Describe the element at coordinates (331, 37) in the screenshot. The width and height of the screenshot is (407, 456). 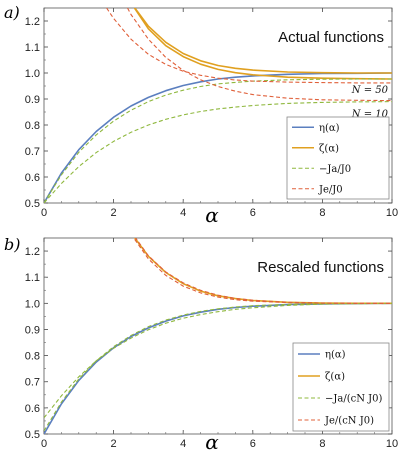
I see `chart-title: Actual functions` at that location.